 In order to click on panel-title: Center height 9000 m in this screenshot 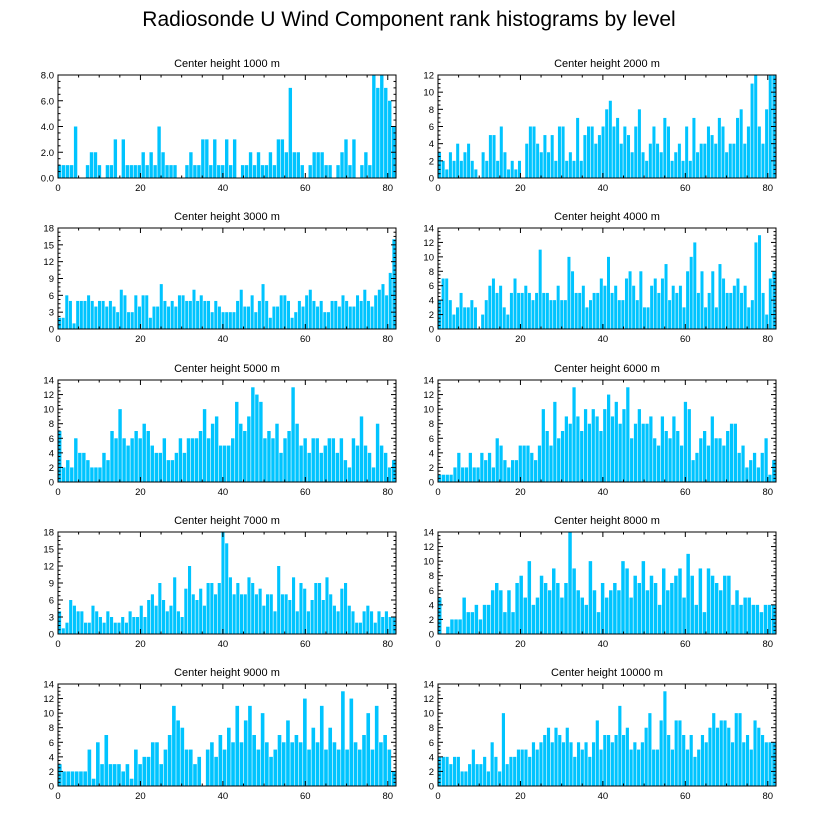, I will do `click(227, 673)`.